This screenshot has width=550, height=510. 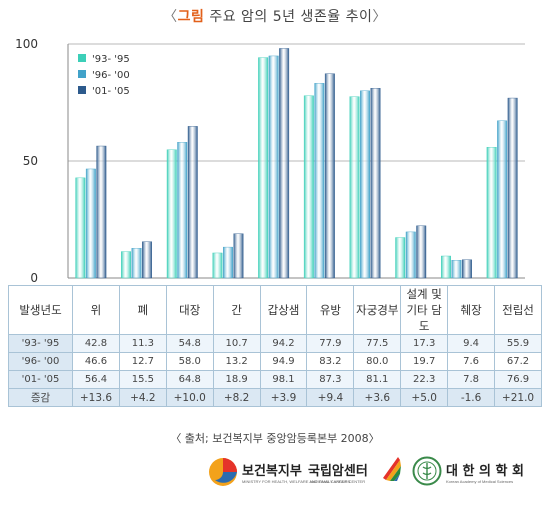 I want to click on column-header: 설계 및 기타 담도, so click(x=424, y=310).